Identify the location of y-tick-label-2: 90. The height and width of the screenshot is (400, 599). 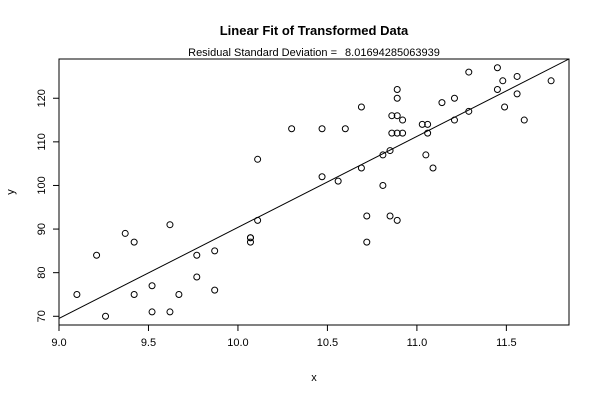
(42, 229).